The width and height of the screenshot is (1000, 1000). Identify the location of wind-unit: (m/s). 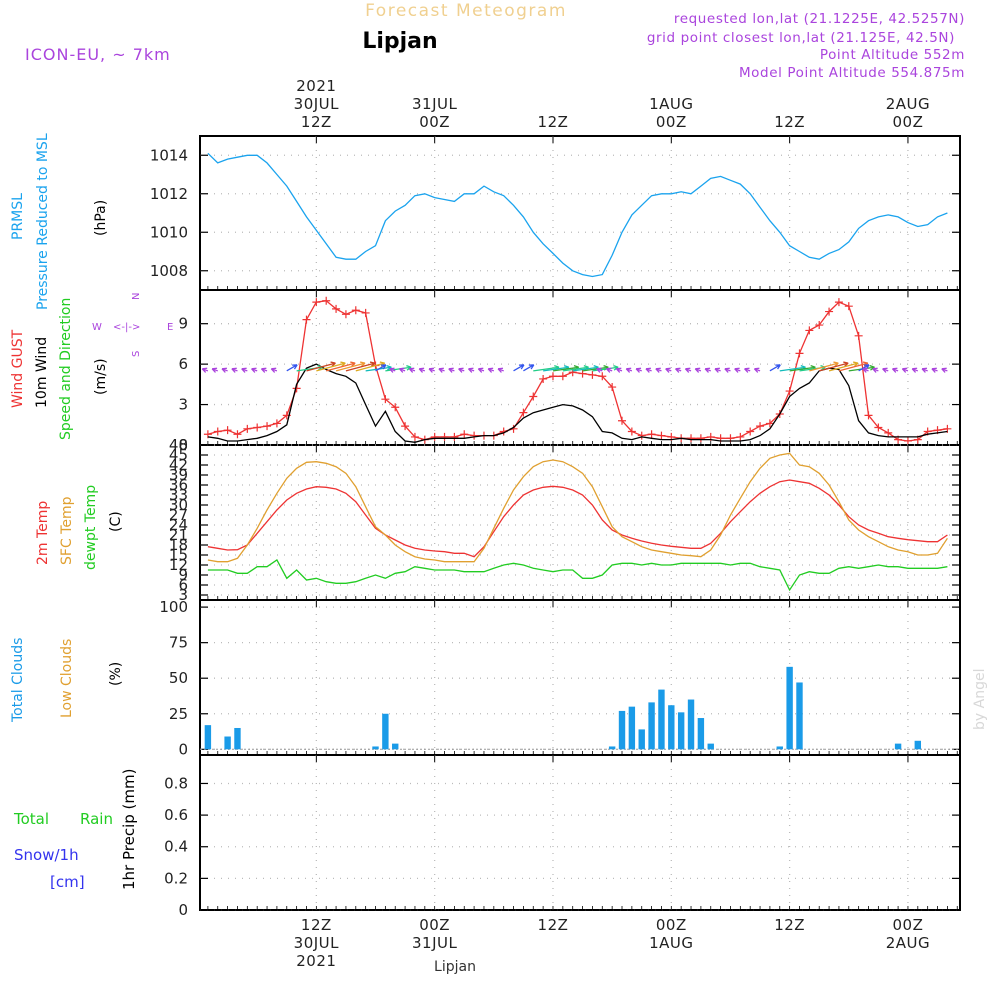
(101, 376).